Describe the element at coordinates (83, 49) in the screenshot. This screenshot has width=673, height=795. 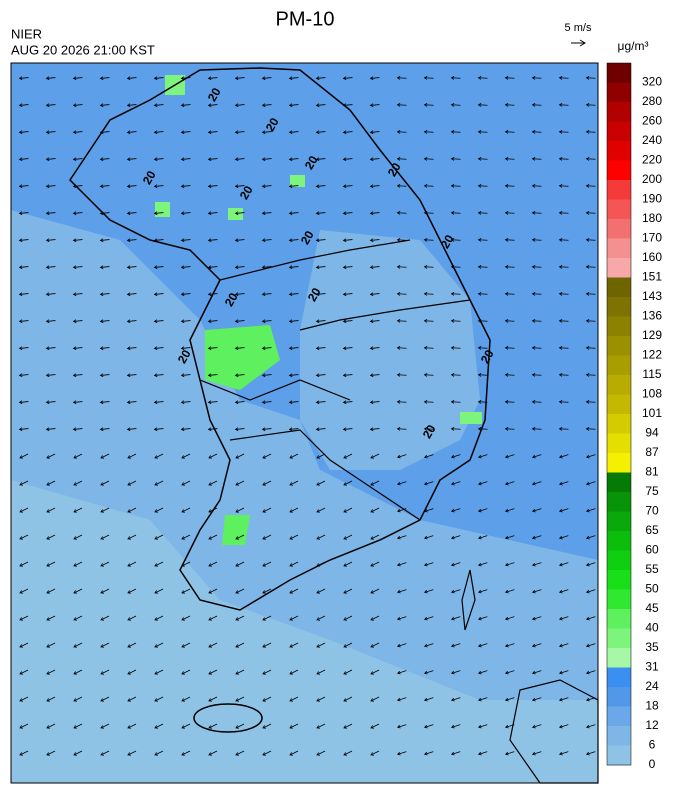
I see `timestamp: AUG 20 2026 21:00 KST` at that location.